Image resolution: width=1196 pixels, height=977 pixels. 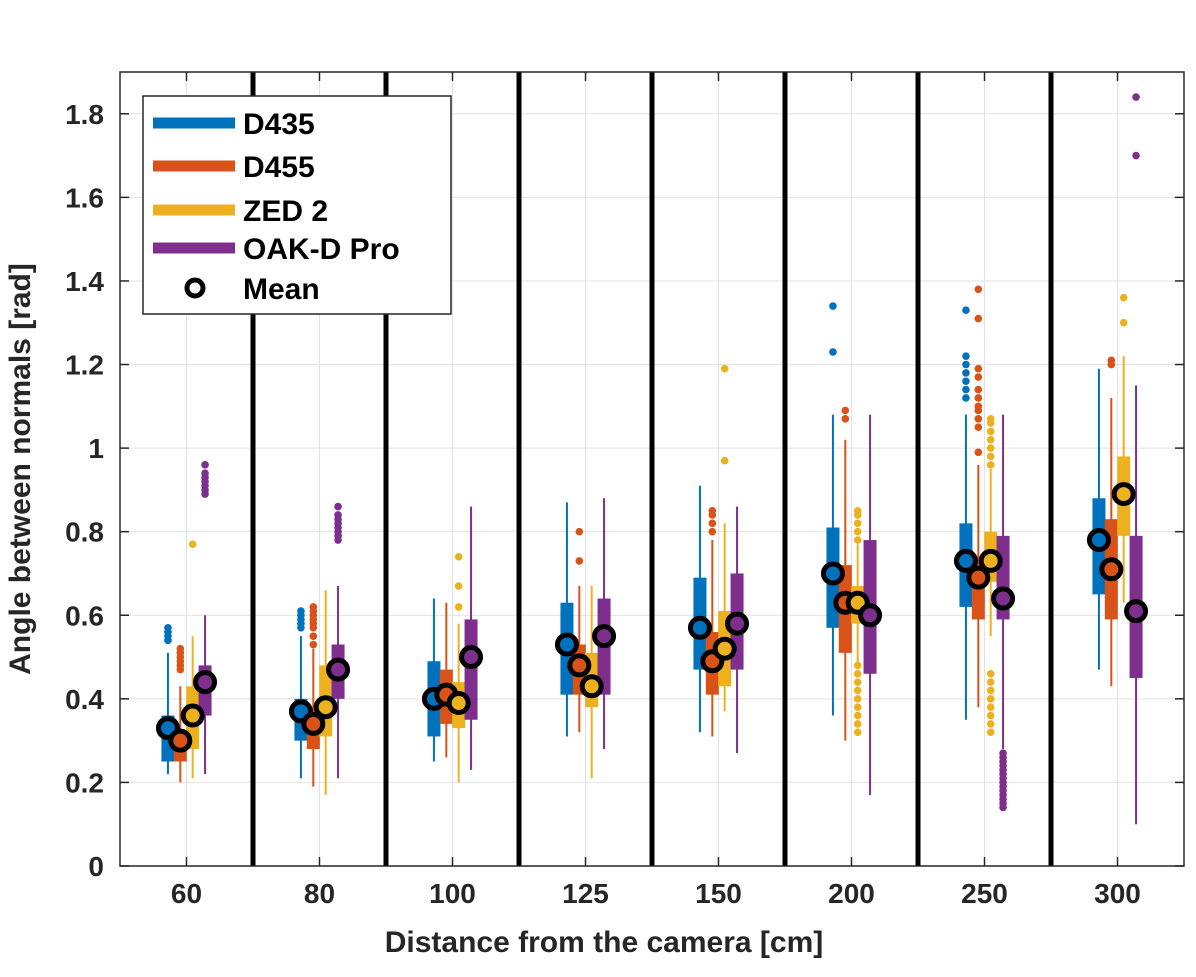 What do you see at coordinates (604, 942) in the screenshot?
I see `x-axis-title: Distance from the camera [cm]` at bounding box center [604, 942].